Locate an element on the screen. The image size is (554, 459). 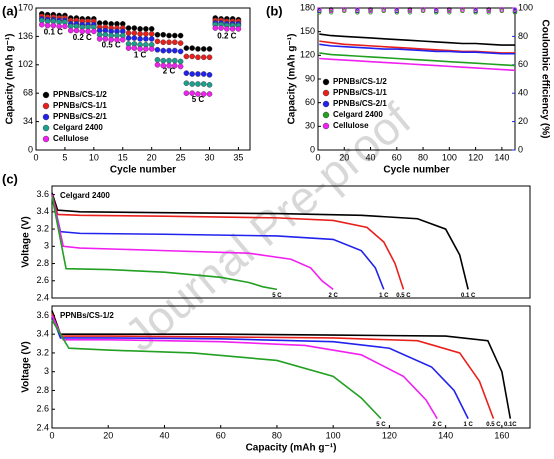
x-tick-label: 25 is located at coordinates (181, 157).